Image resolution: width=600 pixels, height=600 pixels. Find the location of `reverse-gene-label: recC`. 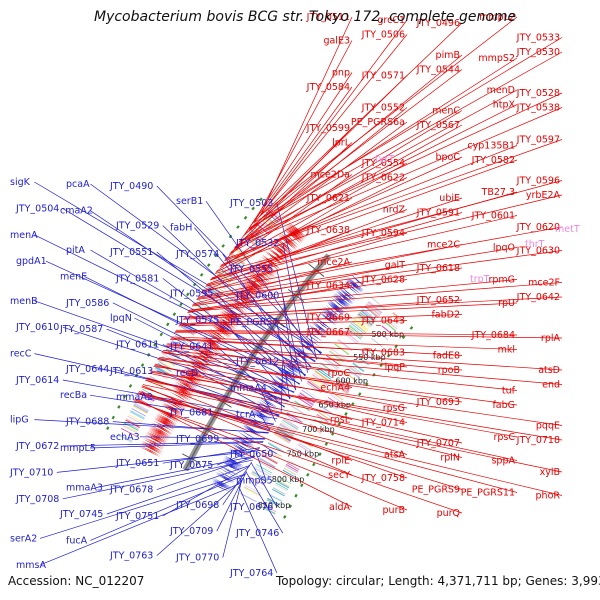

reverse-gene-label: recC is located at coordinates (21, 354).